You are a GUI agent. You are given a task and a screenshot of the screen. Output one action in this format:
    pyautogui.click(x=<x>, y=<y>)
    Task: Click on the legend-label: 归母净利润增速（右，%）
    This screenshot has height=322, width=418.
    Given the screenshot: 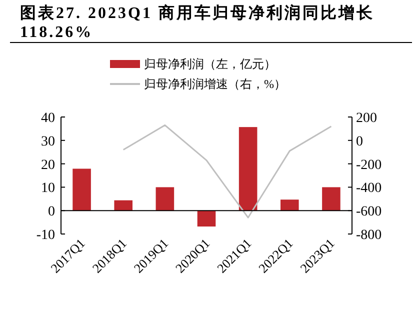 What is the action you would take?
    pyautogui.click(x=215, y=84)
    